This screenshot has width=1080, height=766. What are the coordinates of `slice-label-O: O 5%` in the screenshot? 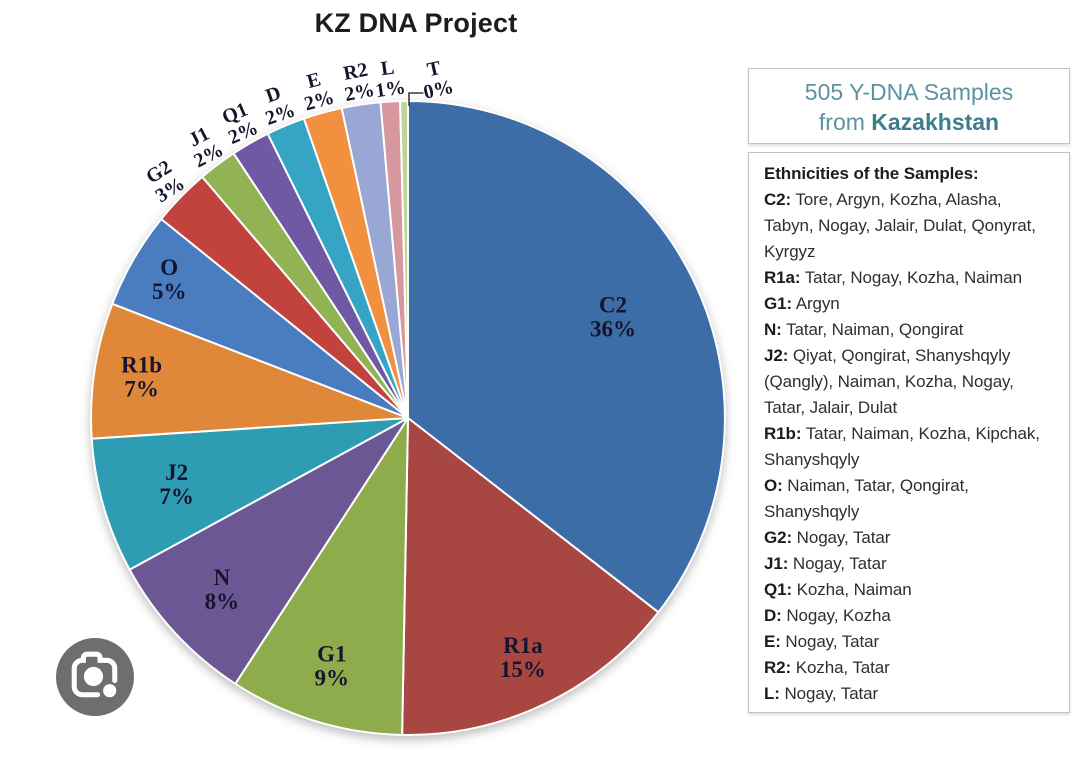 It's located at (169, 279).